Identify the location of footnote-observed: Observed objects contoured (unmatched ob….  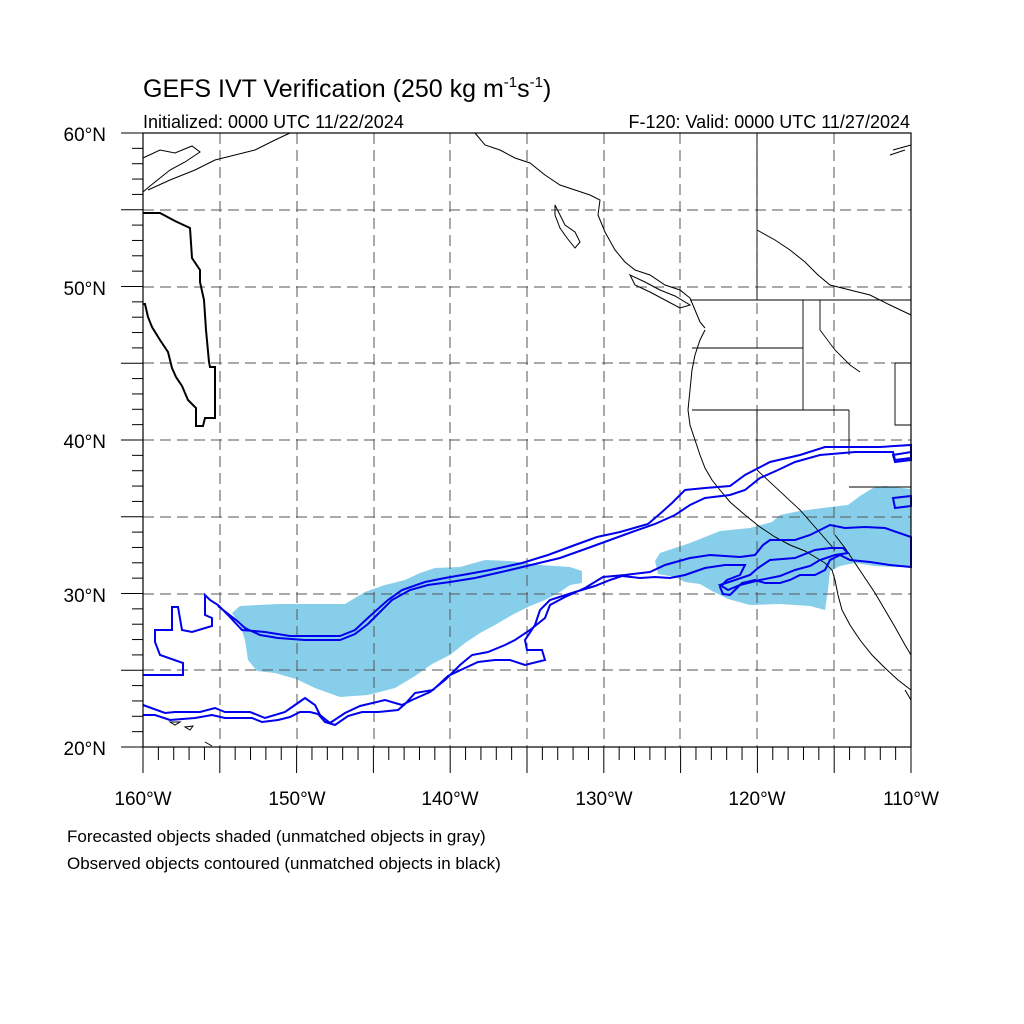
(284, 863).